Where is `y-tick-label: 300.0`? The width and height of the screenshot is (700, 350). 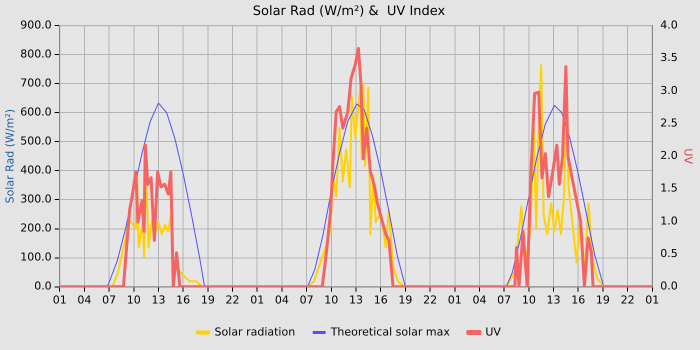 y-tick-label: 300.0 is located at coordinates (36, 199).